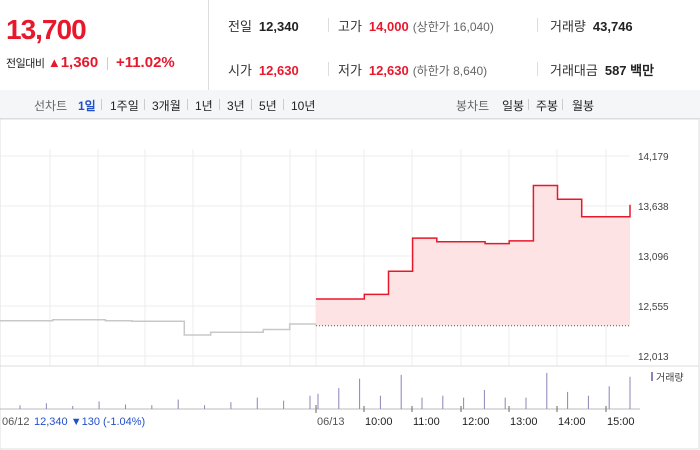 This screenshot has width=700, height=450. I want to click on y-tick-label: 13,638, so click(653, 207).